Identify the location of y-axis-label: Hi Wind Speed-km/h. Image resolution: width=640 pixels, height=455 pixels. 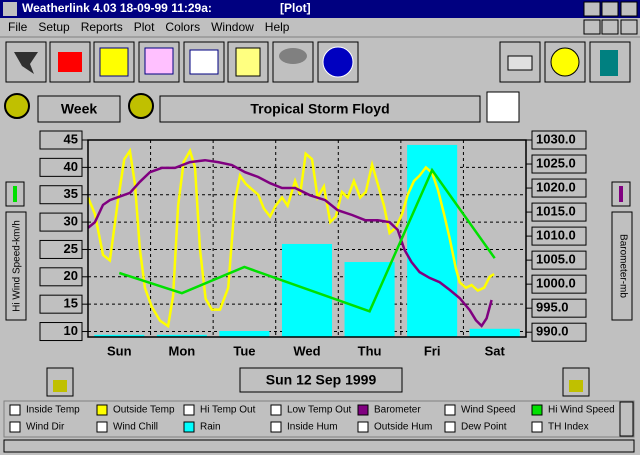
(17, 266).